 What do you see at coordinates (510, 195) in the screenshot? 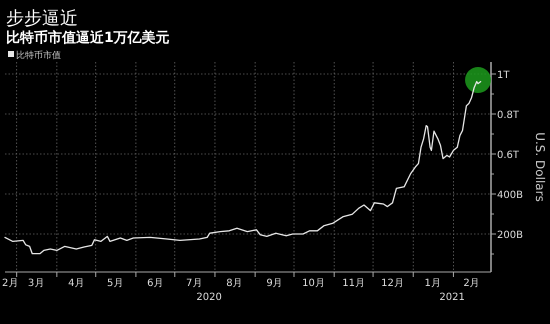
I see `y-tick-label: 400B` at bounding box center [510, 195].